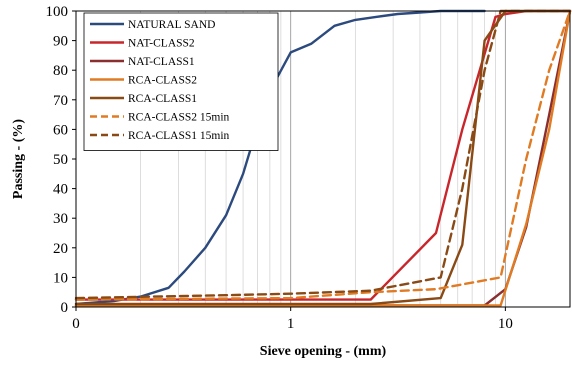 The image size is (572, 371). What do you see at coordinates (60, 190) in the screenshot?
I see `y-tick-label: 40` at bounding box center [60, 190].